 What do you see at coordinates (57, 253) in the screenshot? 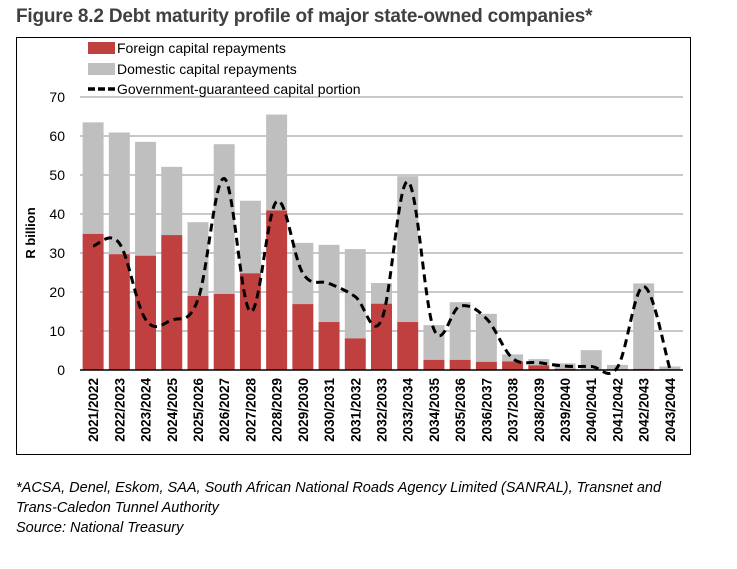
I see `y-tick-label: 30` at bounding box center [57, 253].